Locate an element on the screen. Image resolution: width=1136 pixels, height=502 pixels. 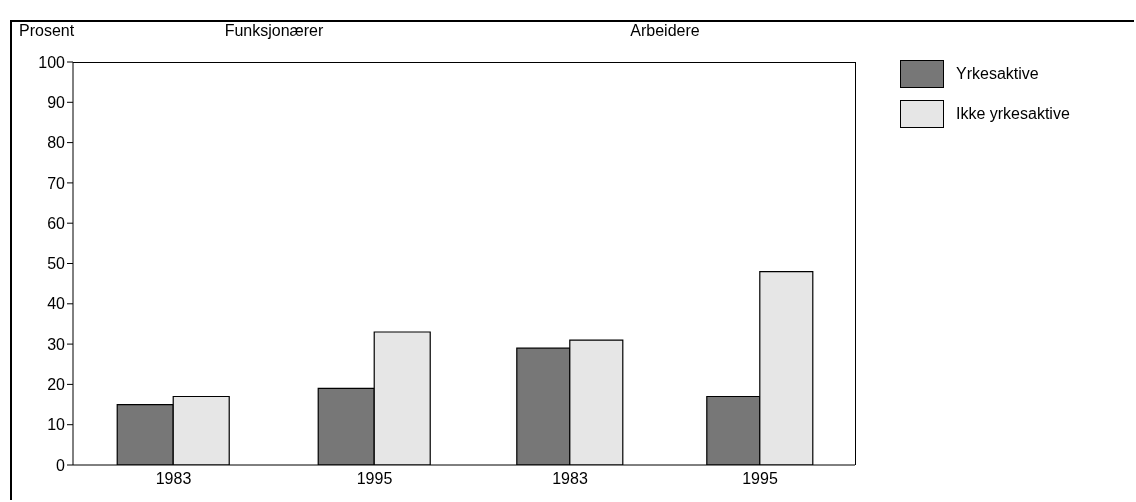
y-tick-label: 20 is located at coordinates (56, 385).